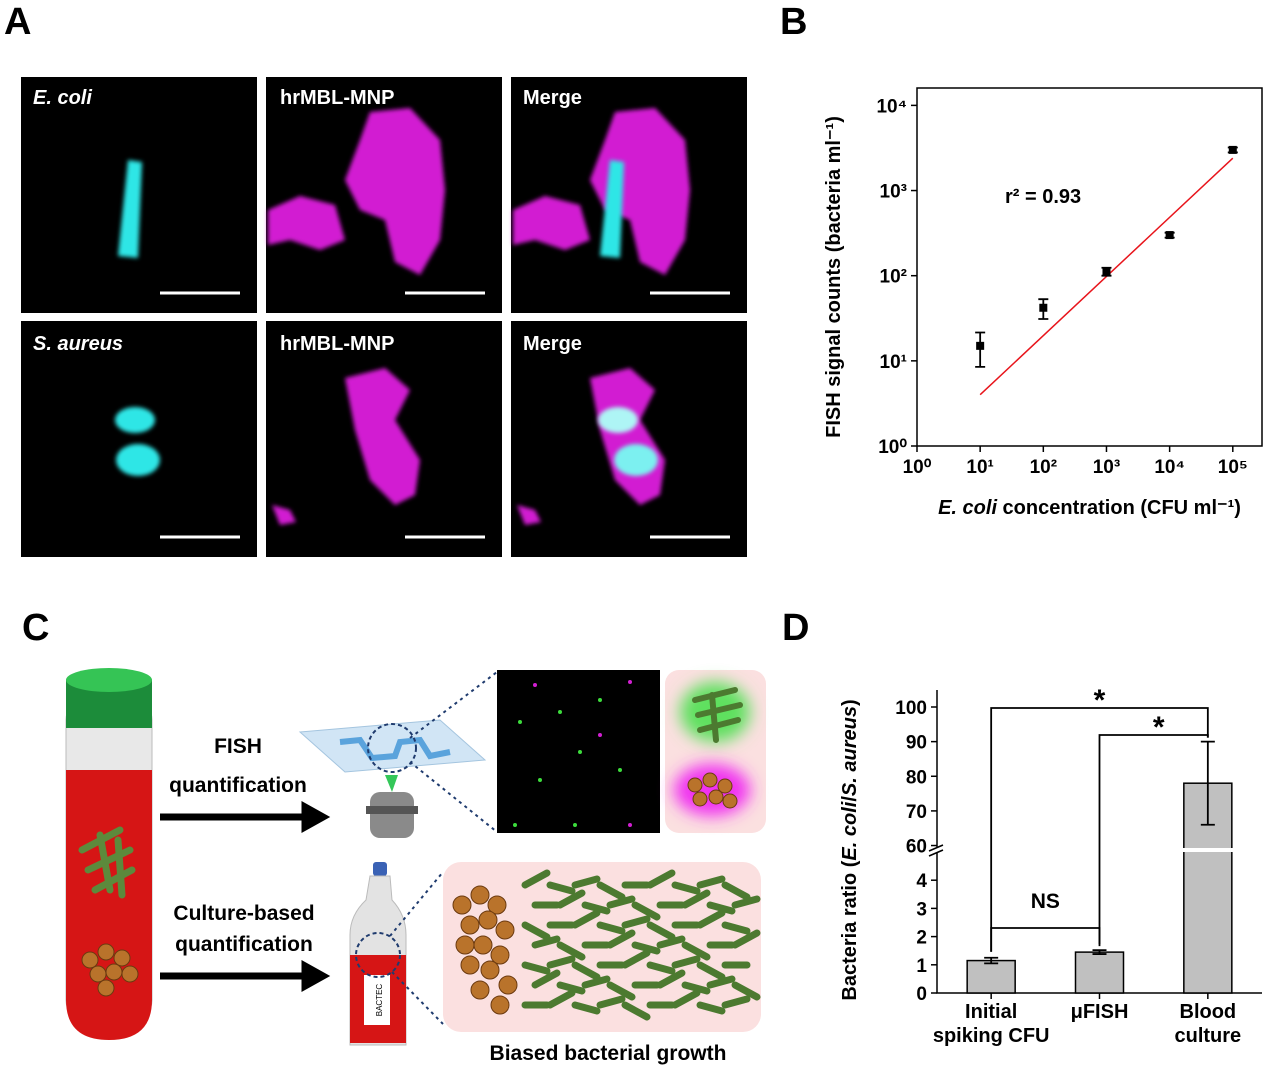 This screenshot has width=1280, height=1072. I want to click on y-axis-label-part: ), so click(850, 702).